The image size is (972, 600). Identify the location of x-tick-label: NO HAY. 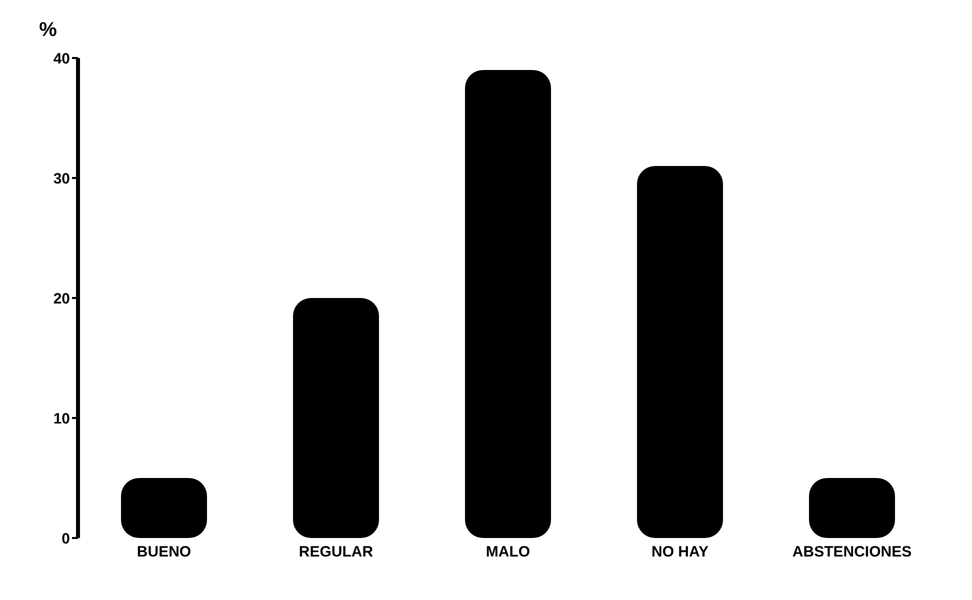
(680, 552).